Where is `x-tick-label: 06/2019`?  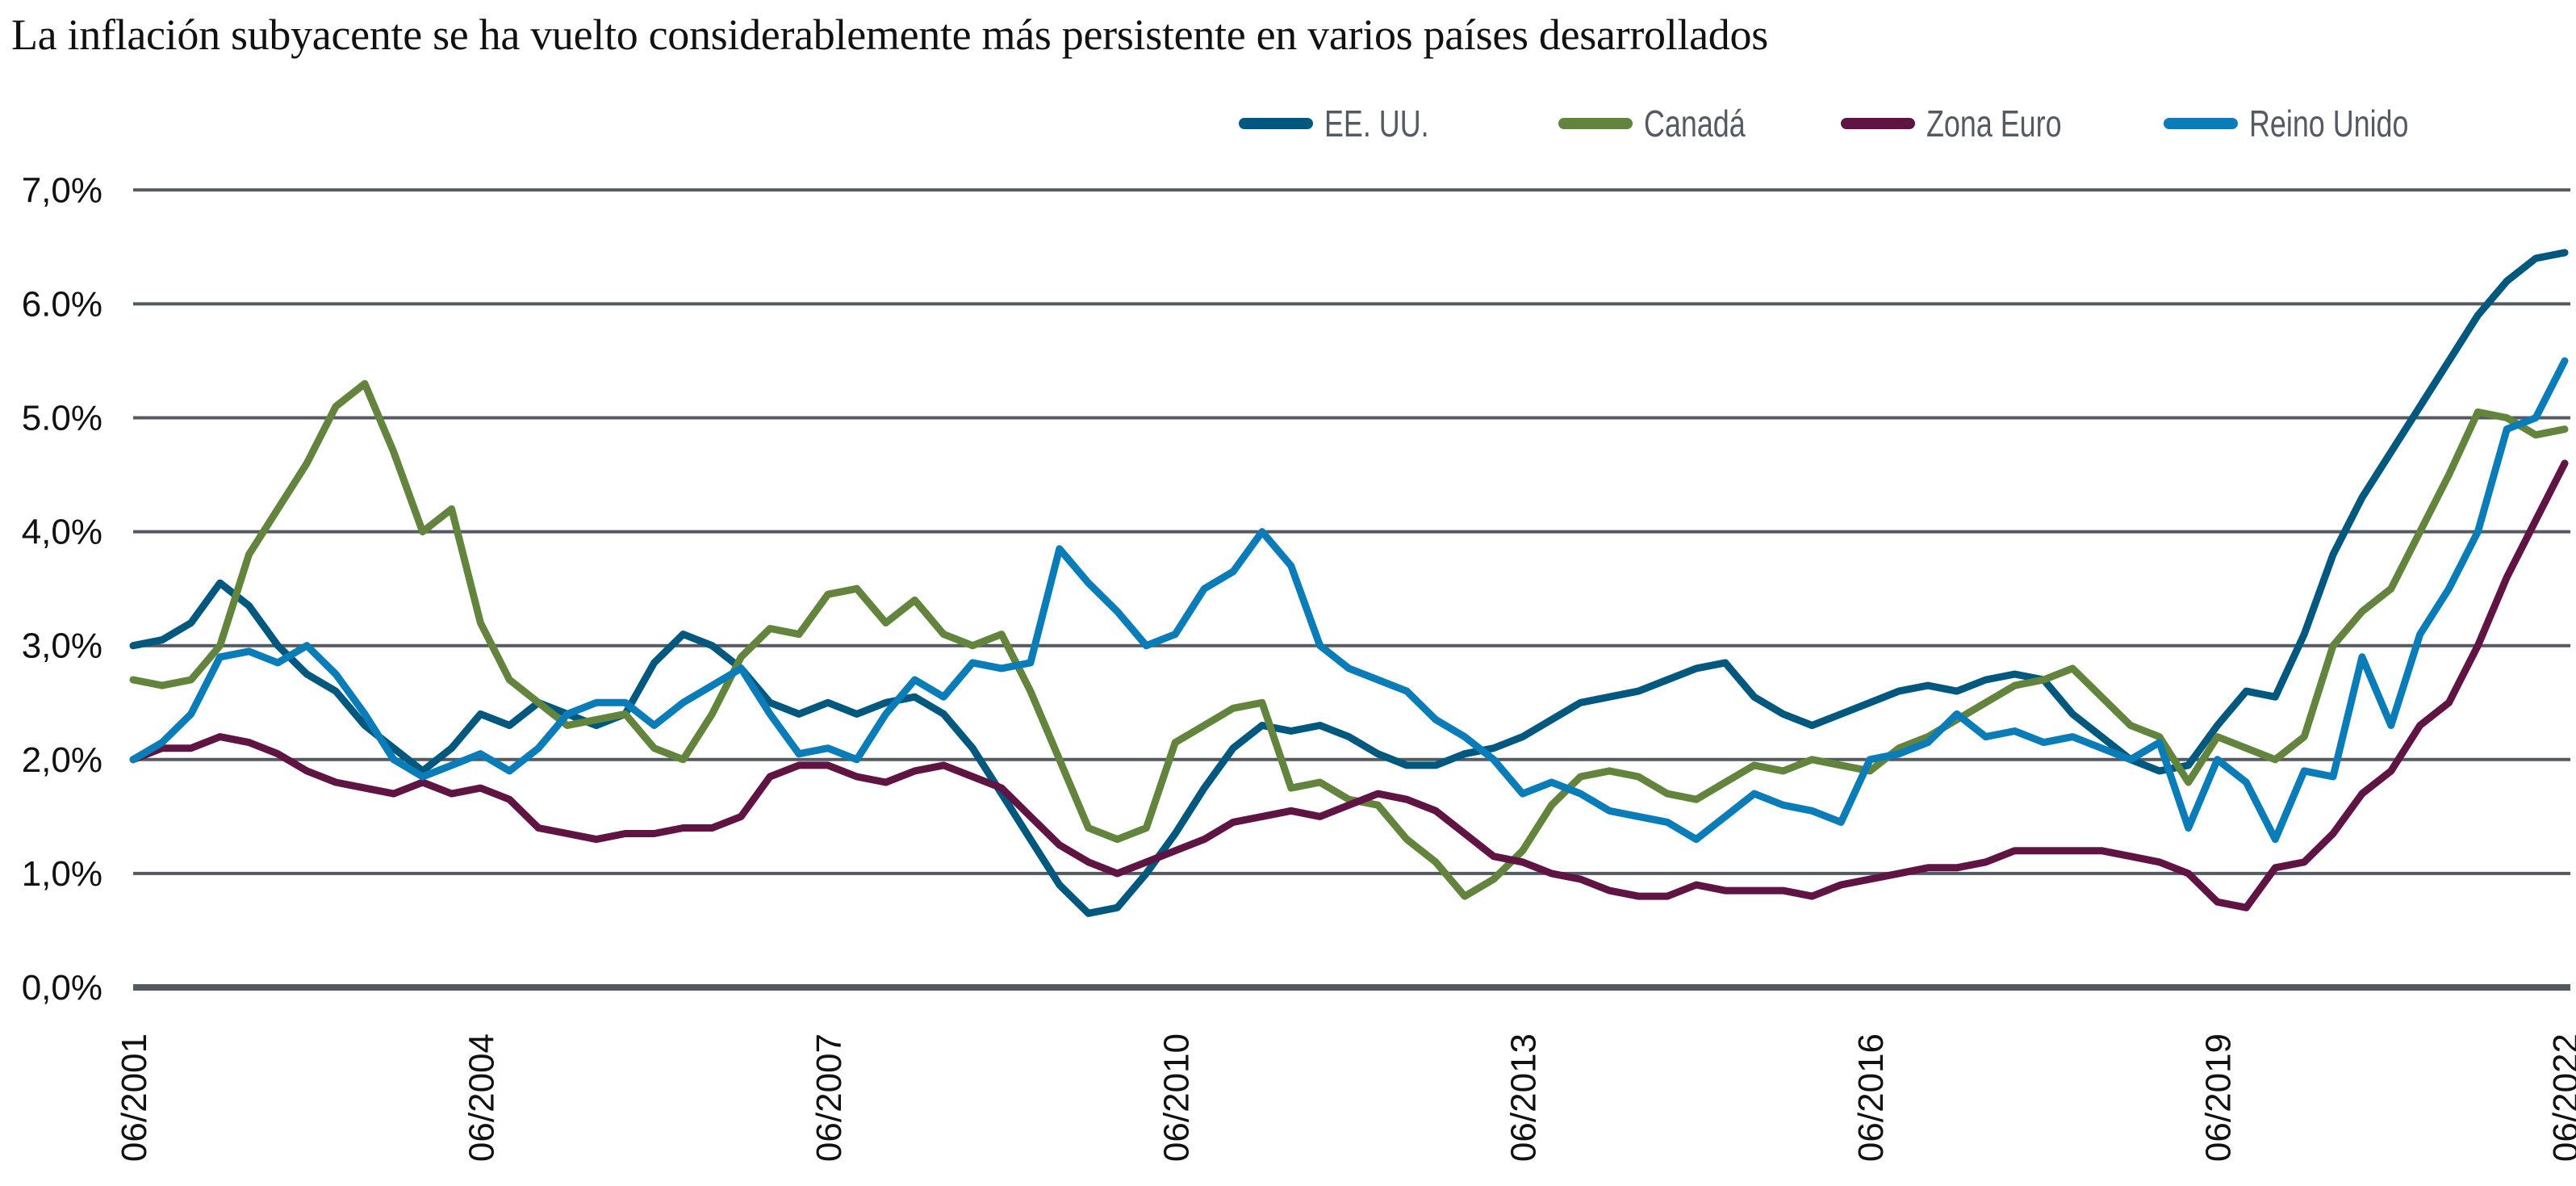
x-tick-label: 06/2019 is located at coordinates (2219, 1097).